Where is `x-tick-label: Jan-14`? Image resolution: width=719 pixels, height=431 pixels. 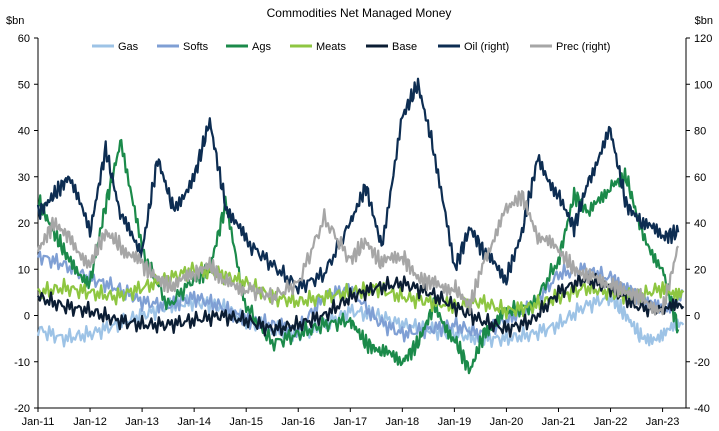 x-tick-label: Jan-14 is located at coordinates (194, 422).